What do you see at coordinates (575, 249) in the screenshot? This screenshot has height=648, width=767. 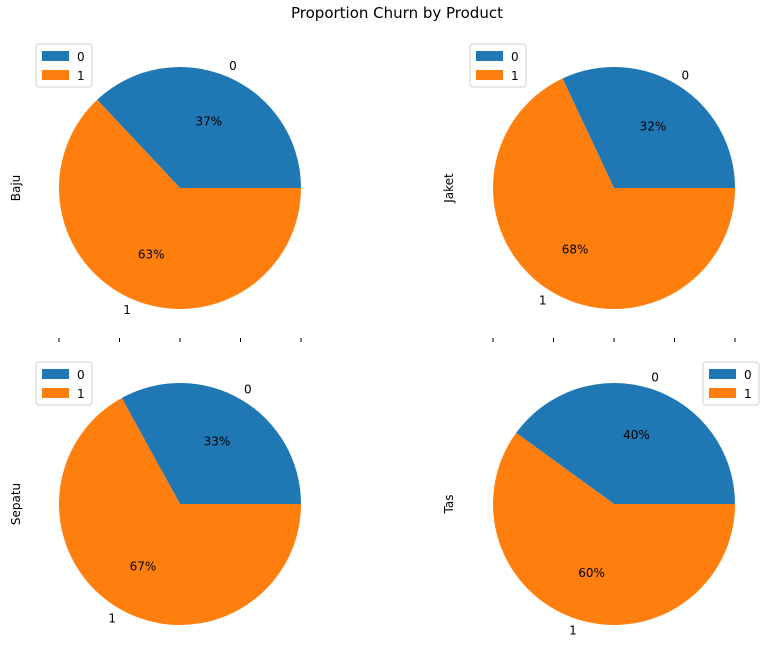 I see `pct-label-jaket-1: 68%` at bounding box center [575, 249].